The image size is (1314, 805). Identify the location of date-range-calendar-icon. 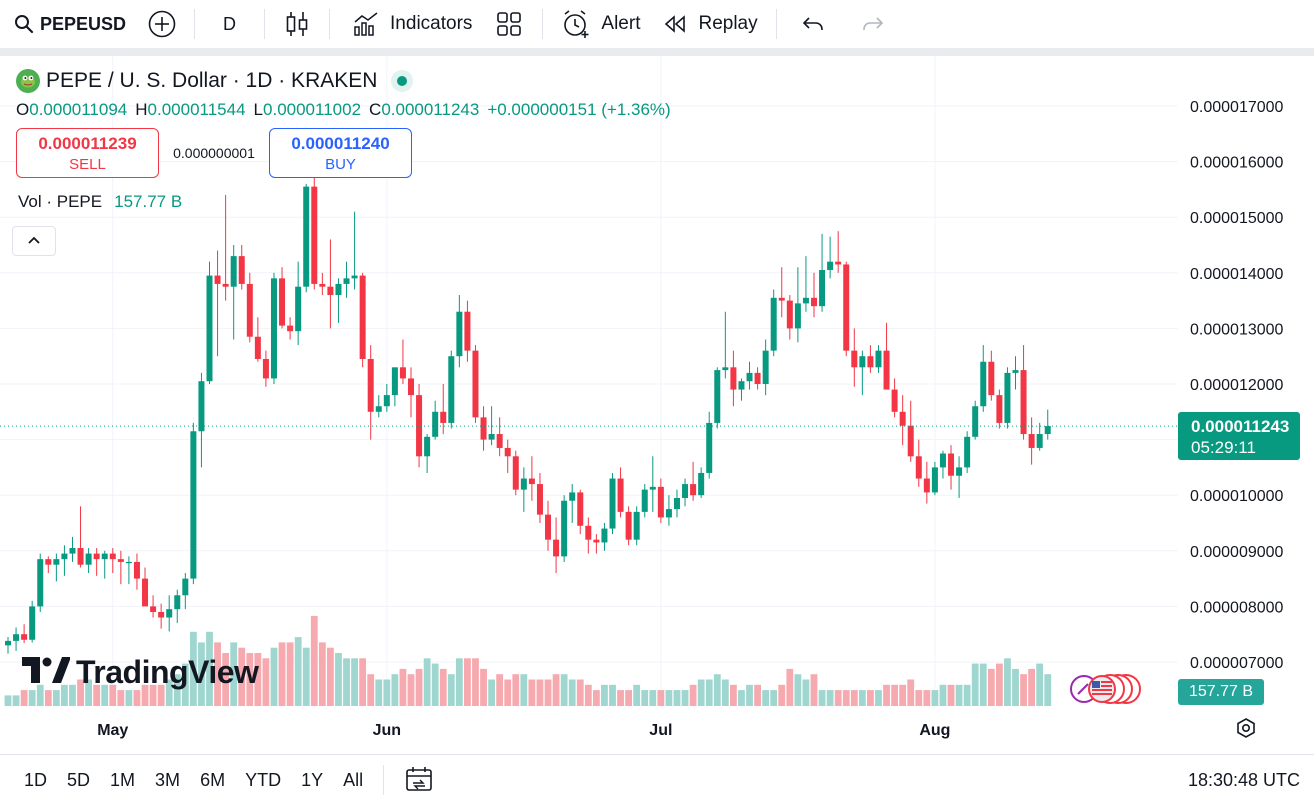
(419, 780).